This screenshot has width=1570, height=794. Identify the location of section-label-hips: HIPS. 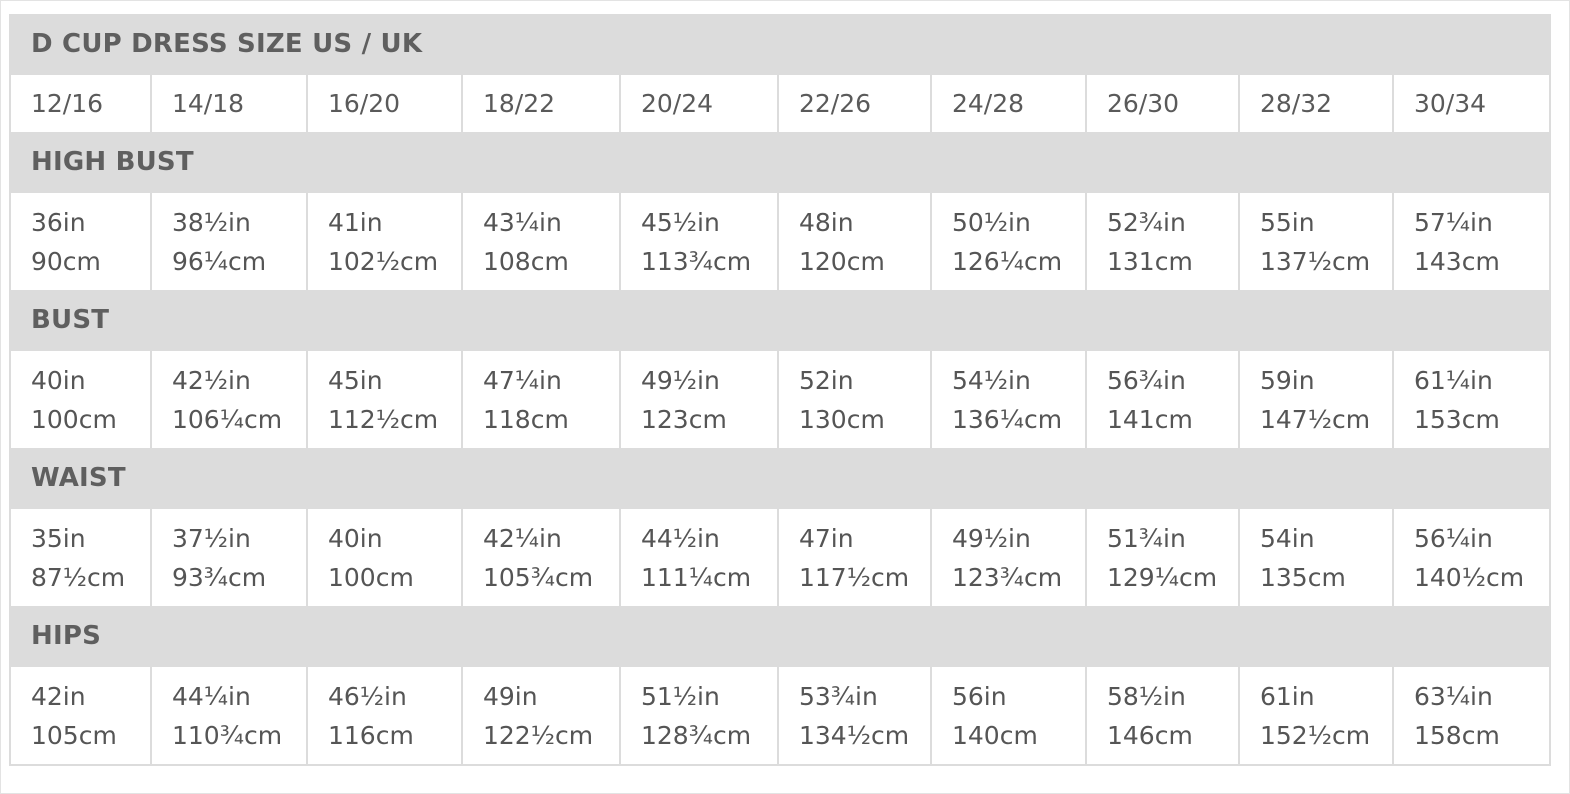
(780, 636).